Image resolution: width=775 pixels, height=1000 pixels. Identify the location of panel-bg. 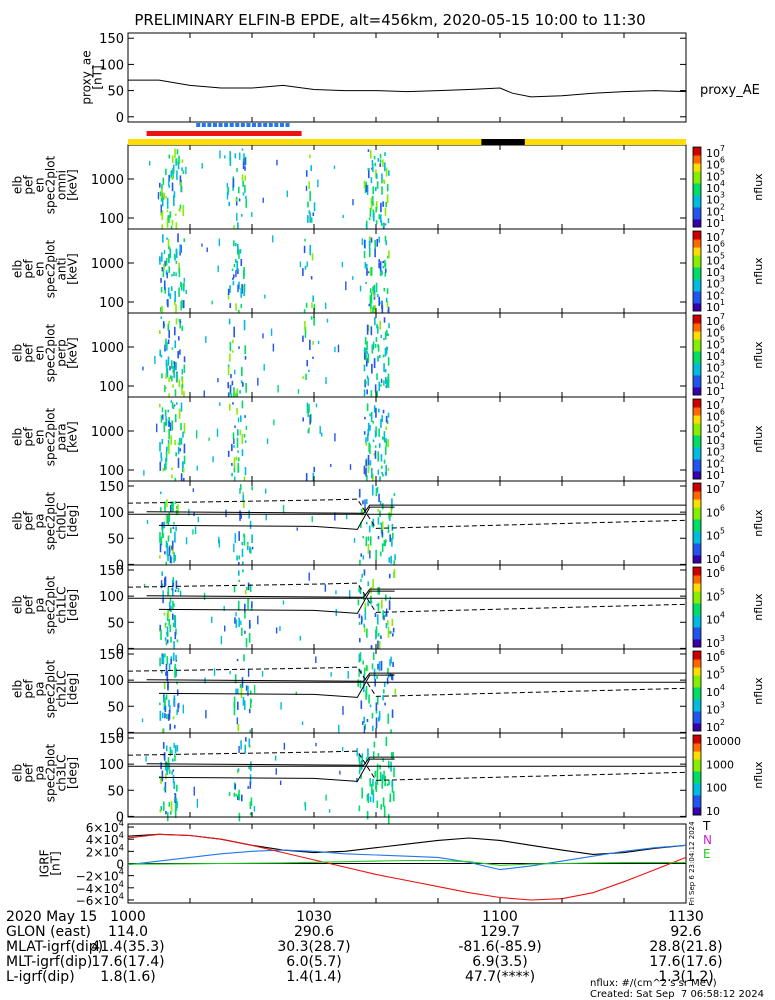
(407, 607).